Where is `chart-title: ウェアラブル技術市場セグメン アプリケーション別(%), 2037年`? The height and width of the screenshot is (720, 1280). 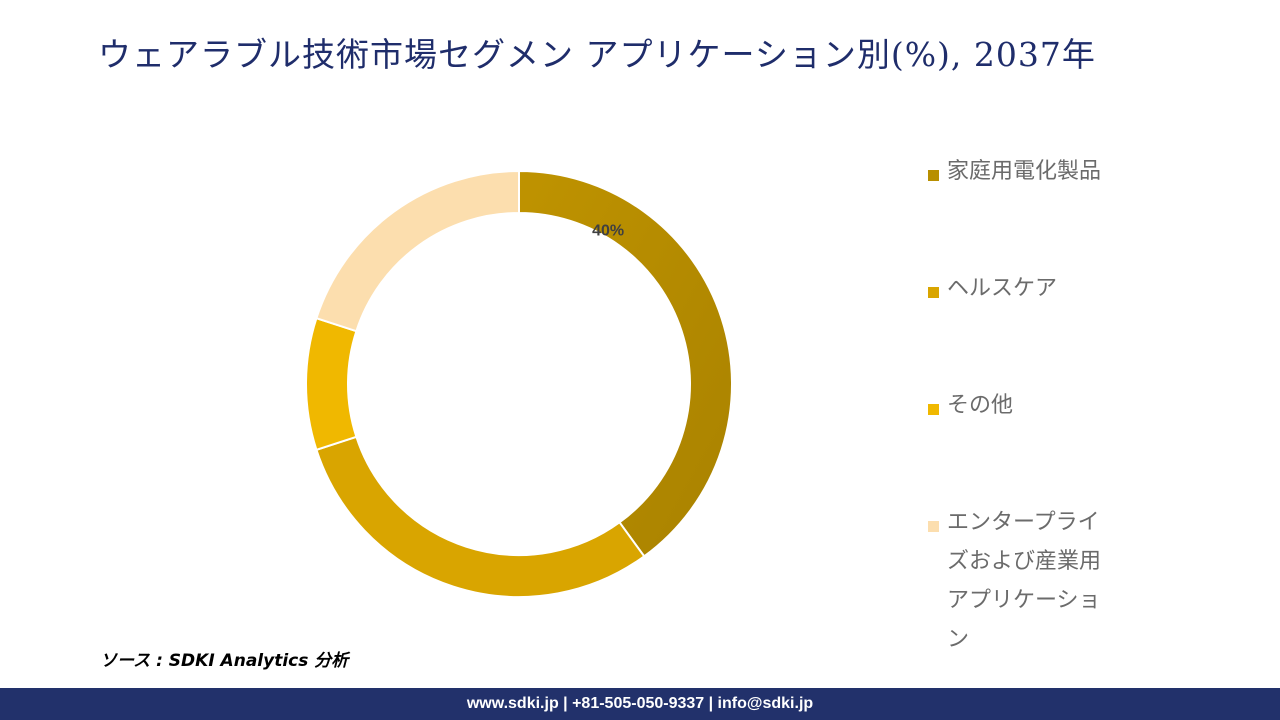
chart-title: ウェアラブル技術市場セグメン アプリケーション別(%), 2037年 is located at coordinates (597, 54).